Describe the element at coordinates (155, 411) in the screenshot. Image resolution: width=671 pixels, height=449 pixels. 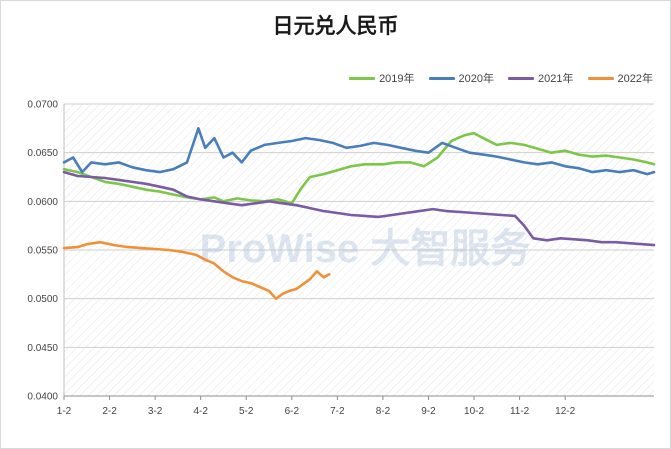
I see `x-tick-label: 3-2` at that location.